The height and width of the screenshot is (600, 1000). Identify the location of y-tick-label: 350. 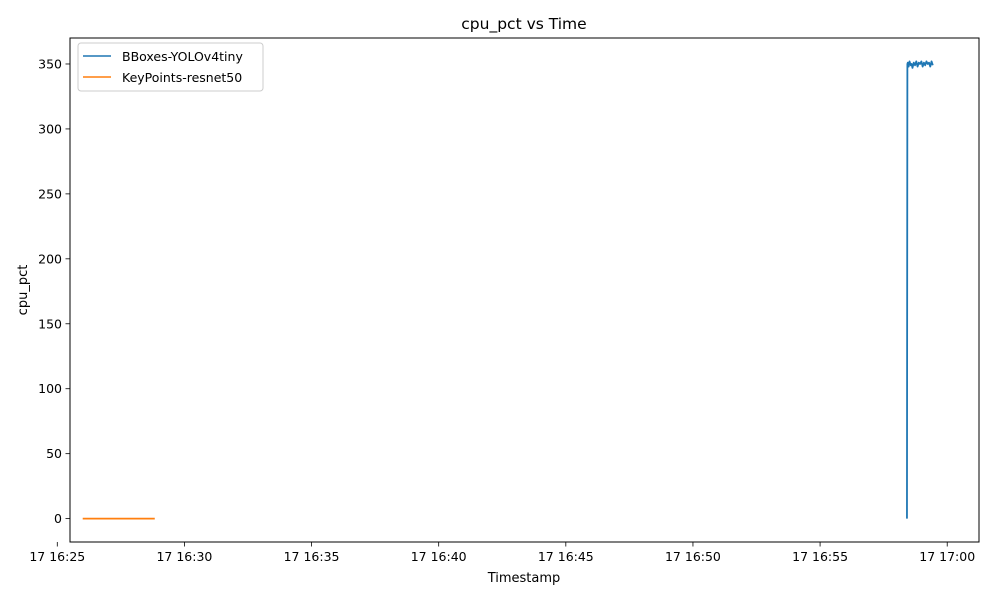
(50, 63).